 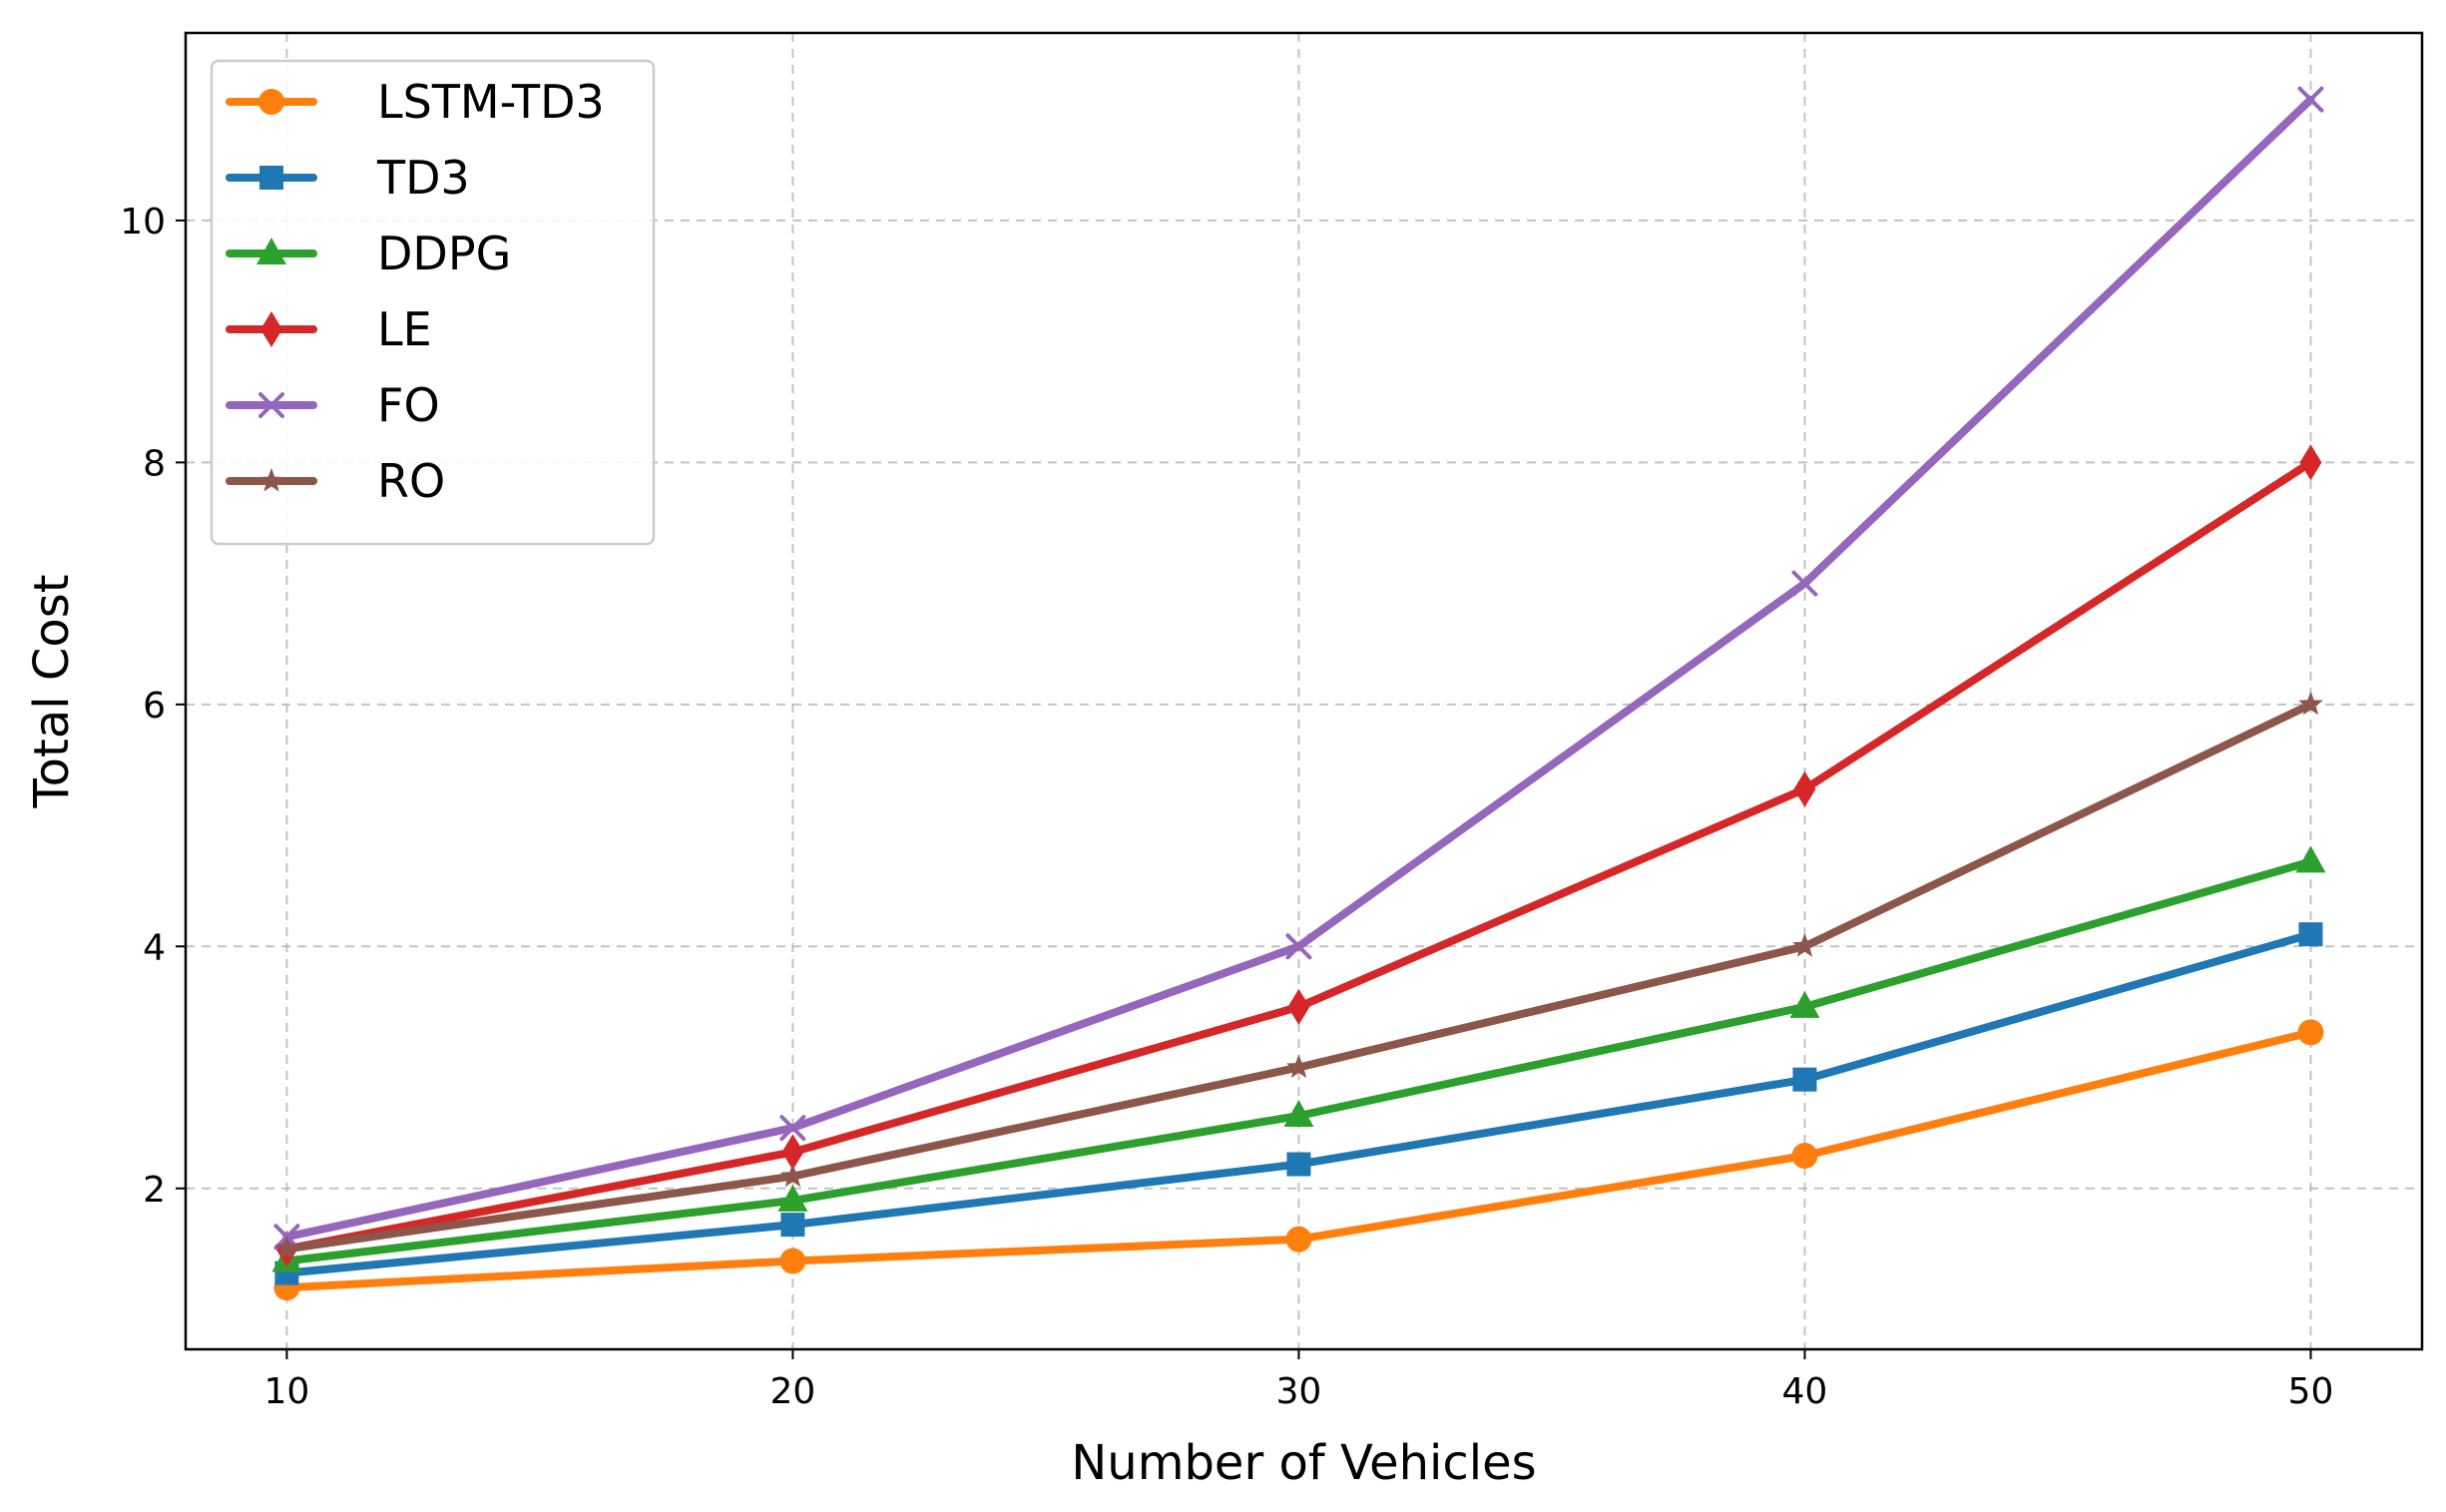 I want to click on x-tick-label: 50, so click(x=2311, y=1391).